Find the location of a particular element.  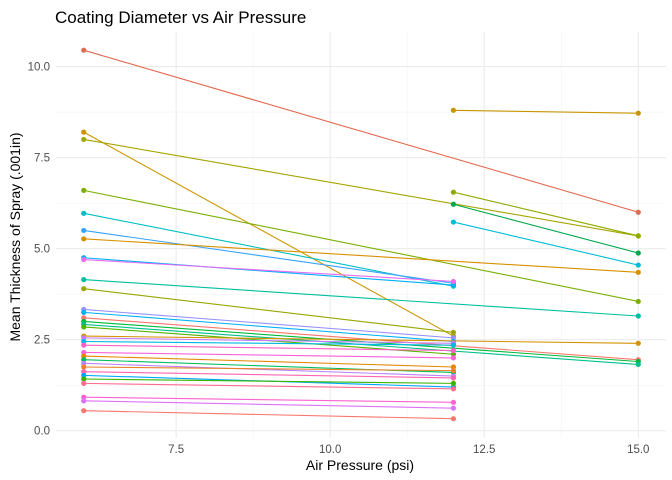

y-tick-label: 10.0 is located at coordinates (39, 68).